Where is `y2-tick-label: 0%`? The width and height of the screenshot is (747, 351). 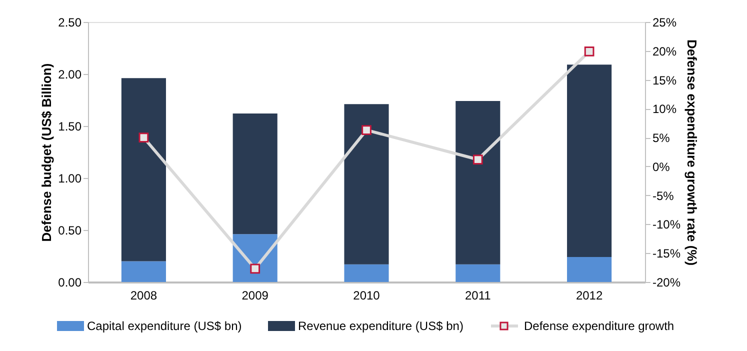
y2-tick-label: 0% is located at coordinates (661, 167).